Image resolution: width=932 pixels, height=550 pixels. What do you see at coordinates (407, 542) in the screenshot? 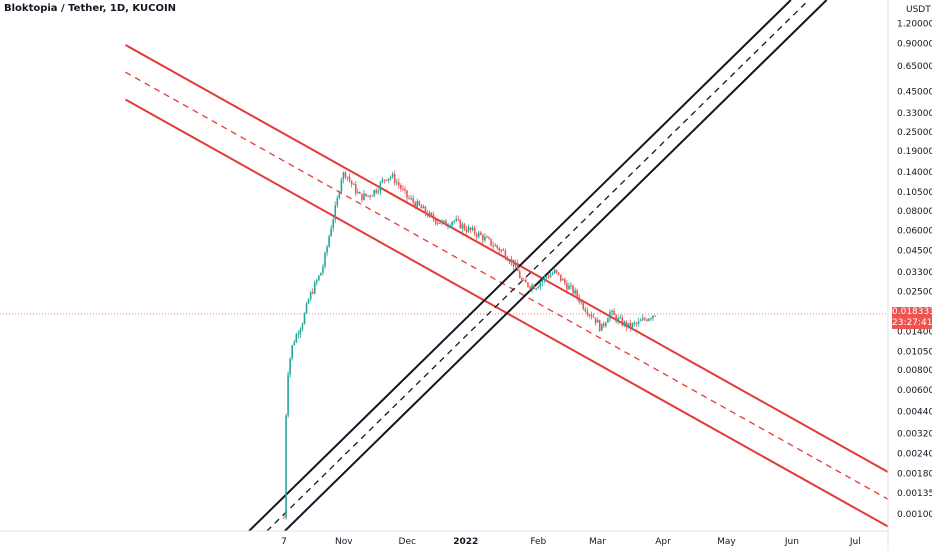
I see `time-tick-label: Dec` at bounding box center [407, 542].